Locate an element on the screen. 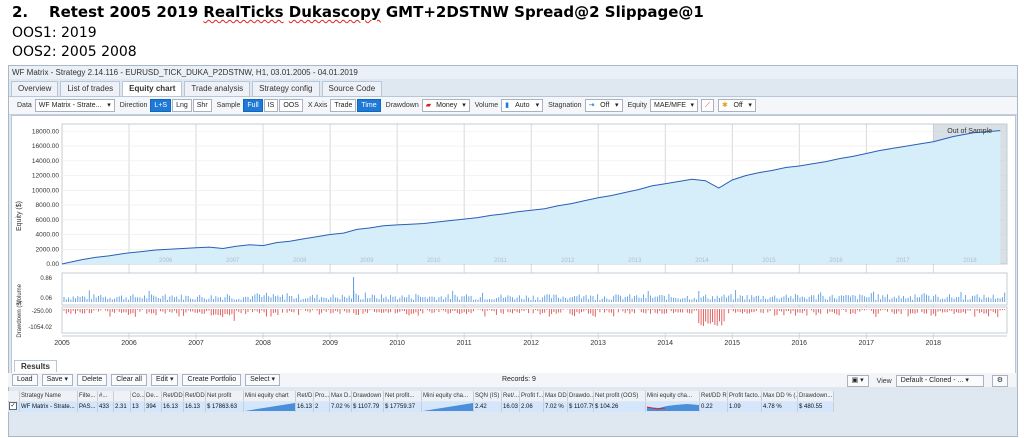  column-header: Strategy Name is located at coordinates (49, 396).